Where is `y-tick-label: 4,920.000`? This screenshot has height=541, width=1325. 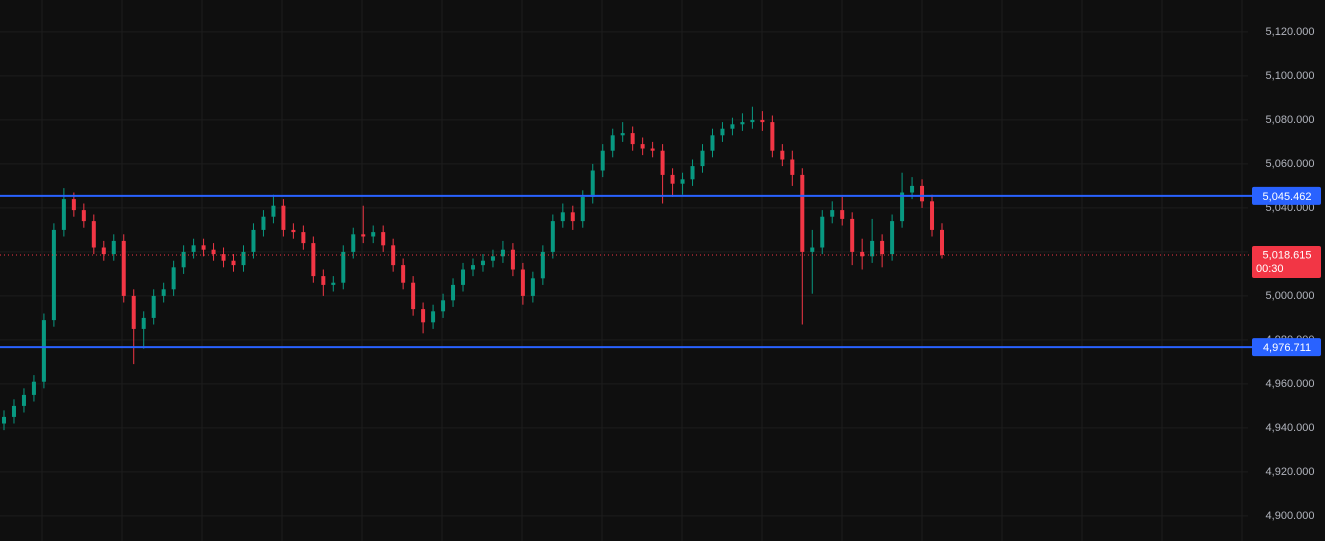 y-tick-label: 4,920.000 is located at coordinates (1290, 472).